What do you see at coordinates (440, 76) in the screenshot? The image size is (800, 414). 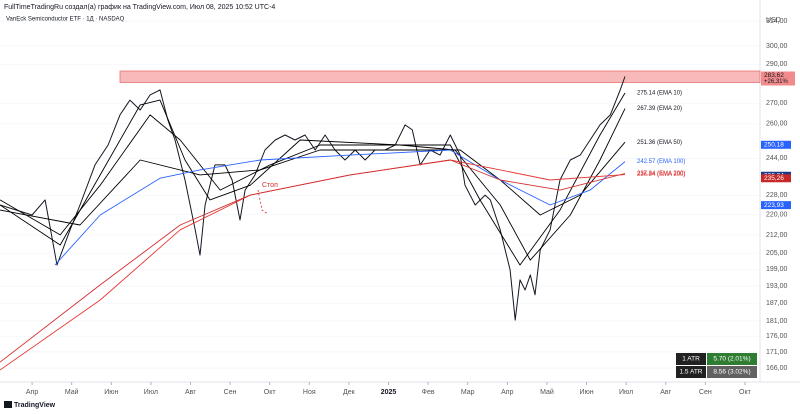 I see `resistance-zone` at bounding box center [440, 76].